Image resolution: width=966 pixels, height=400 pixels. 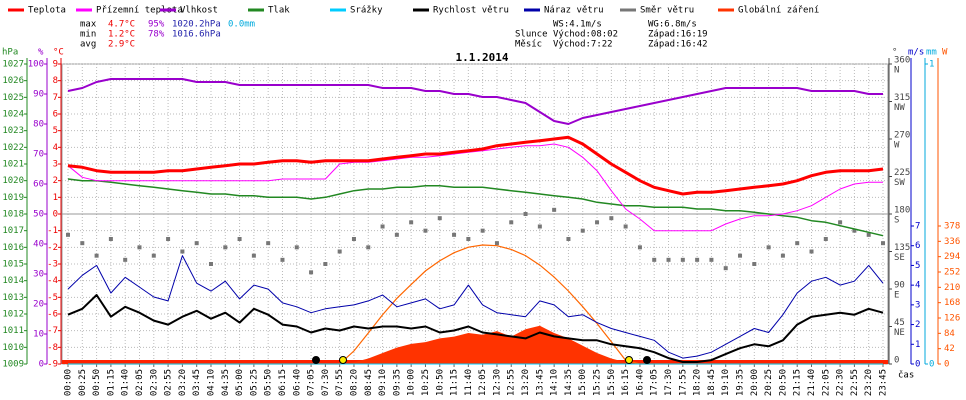 I want to click on x-tick-label: 16:40, so click(x=640, y=382).